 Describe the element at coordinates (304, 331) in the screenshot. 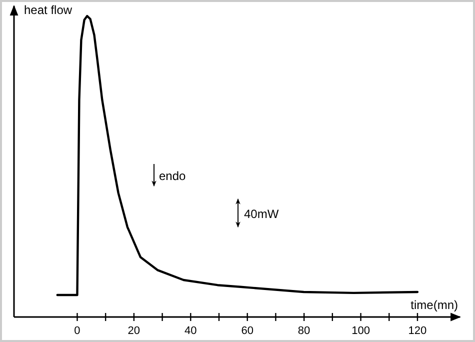

I see `x-tick-label: 80` at that location.